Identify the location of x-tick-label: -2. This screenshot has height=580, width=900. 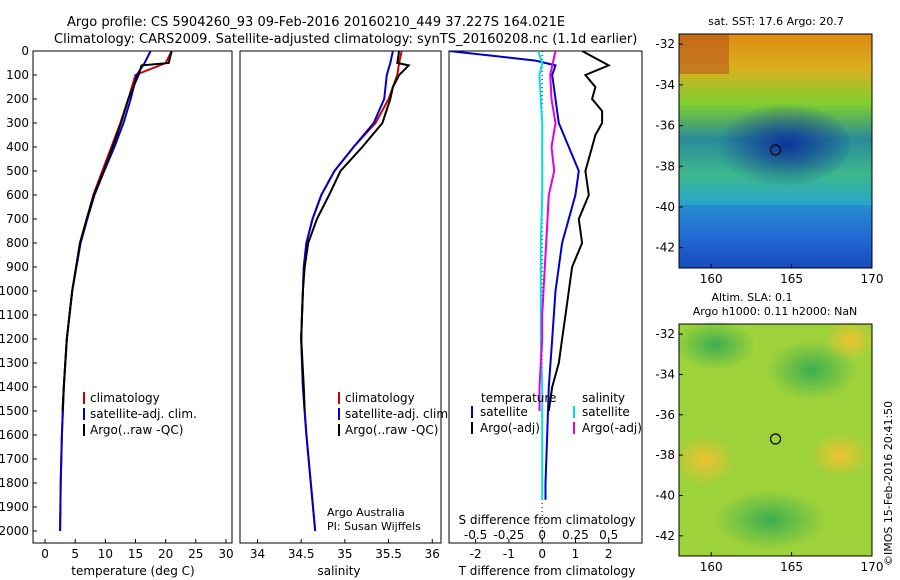
(476, 554).